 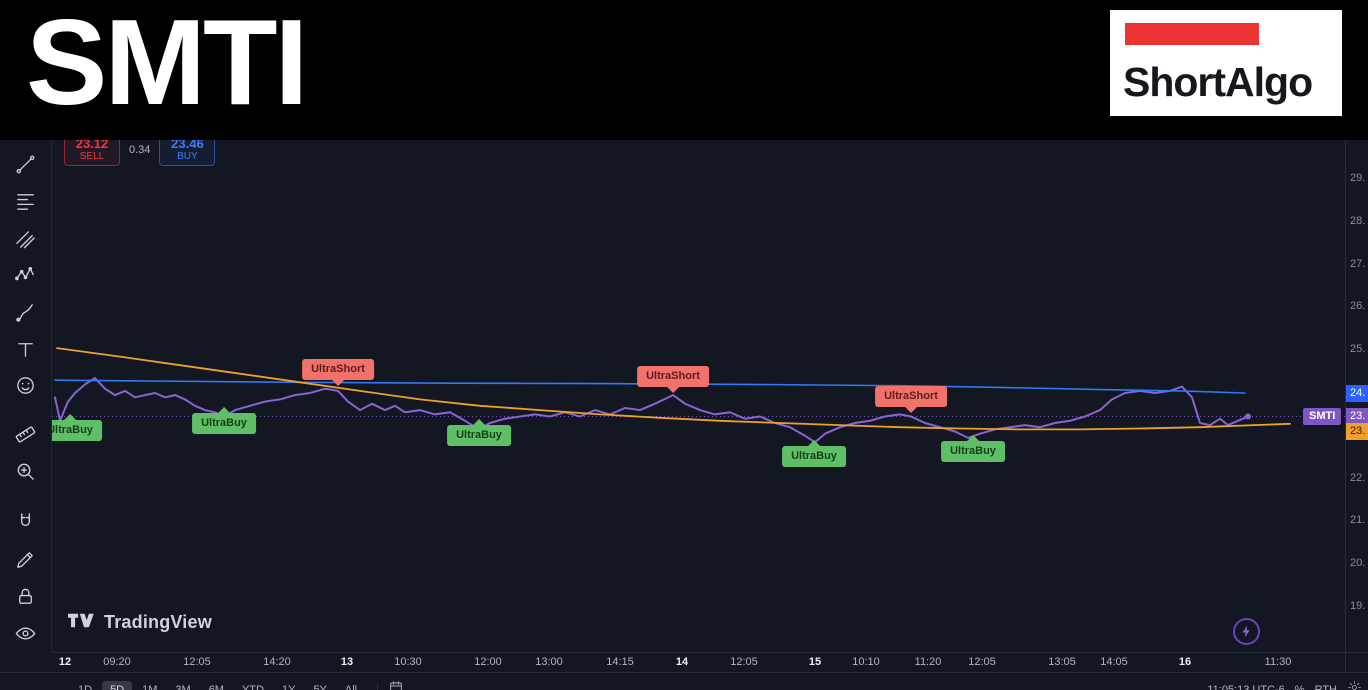 What do you see at coordinates (26, 434) in the screenshot?
I see `ruler-icon` at bounding box center [26, 434].